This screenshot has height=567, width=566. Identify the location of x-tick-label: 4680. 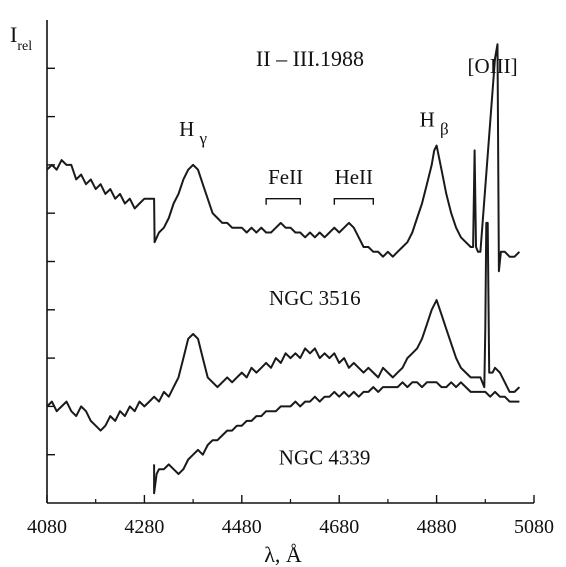
(339, 527).